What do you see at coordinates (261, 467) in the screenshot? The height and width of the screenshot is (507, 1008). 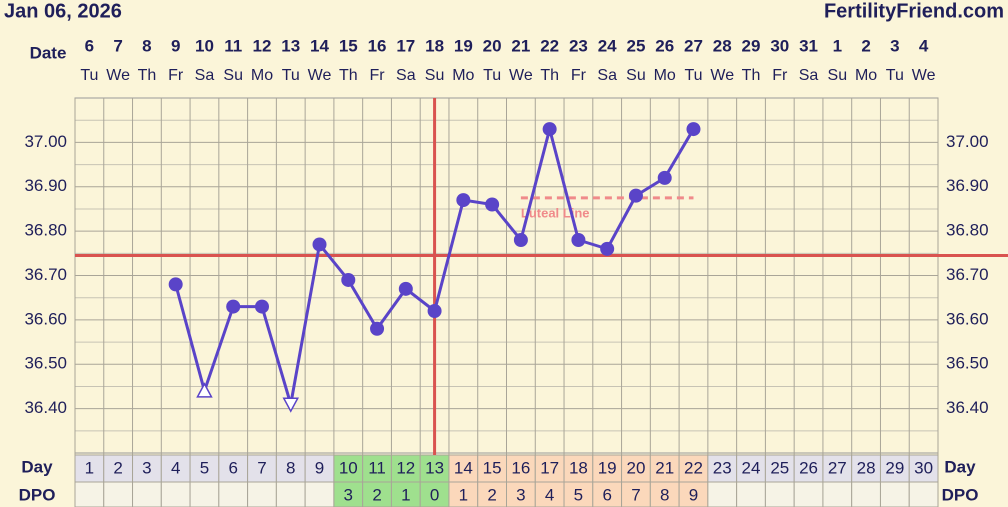 I see `day-number: 7` at bounding box center [261, 467].